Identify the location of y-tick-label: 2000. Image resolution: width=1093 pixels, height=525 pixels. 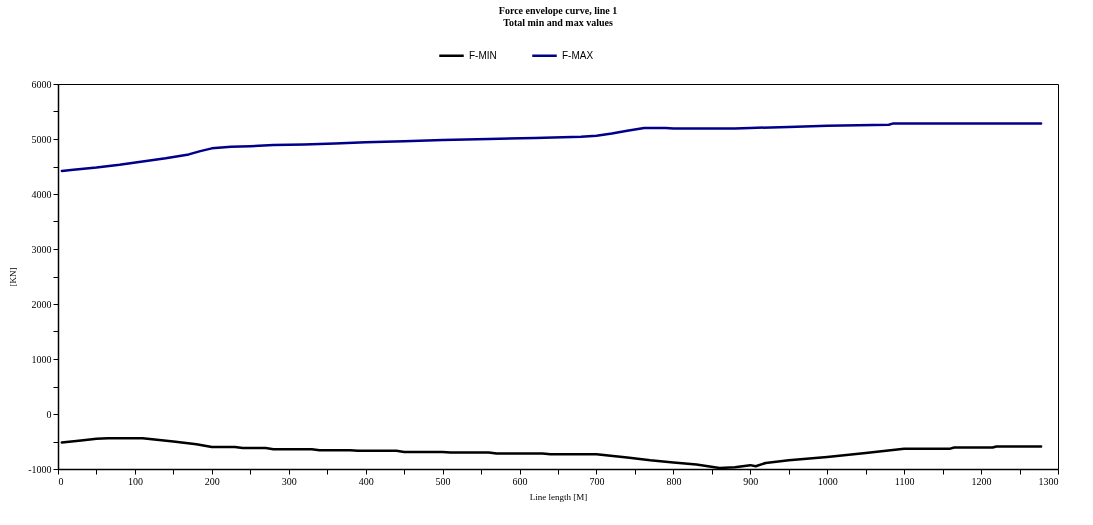
(41, 304).